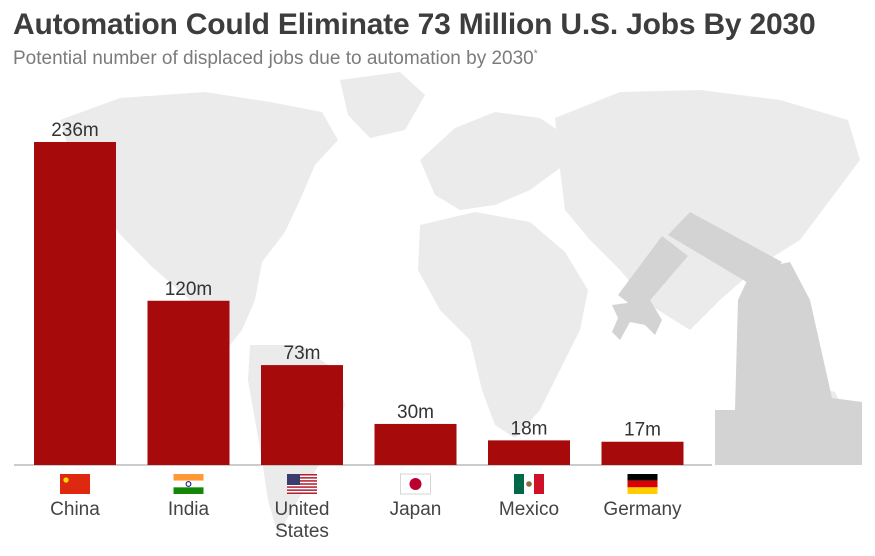  I want to click on japan-flag-sun, so click(415, 484).